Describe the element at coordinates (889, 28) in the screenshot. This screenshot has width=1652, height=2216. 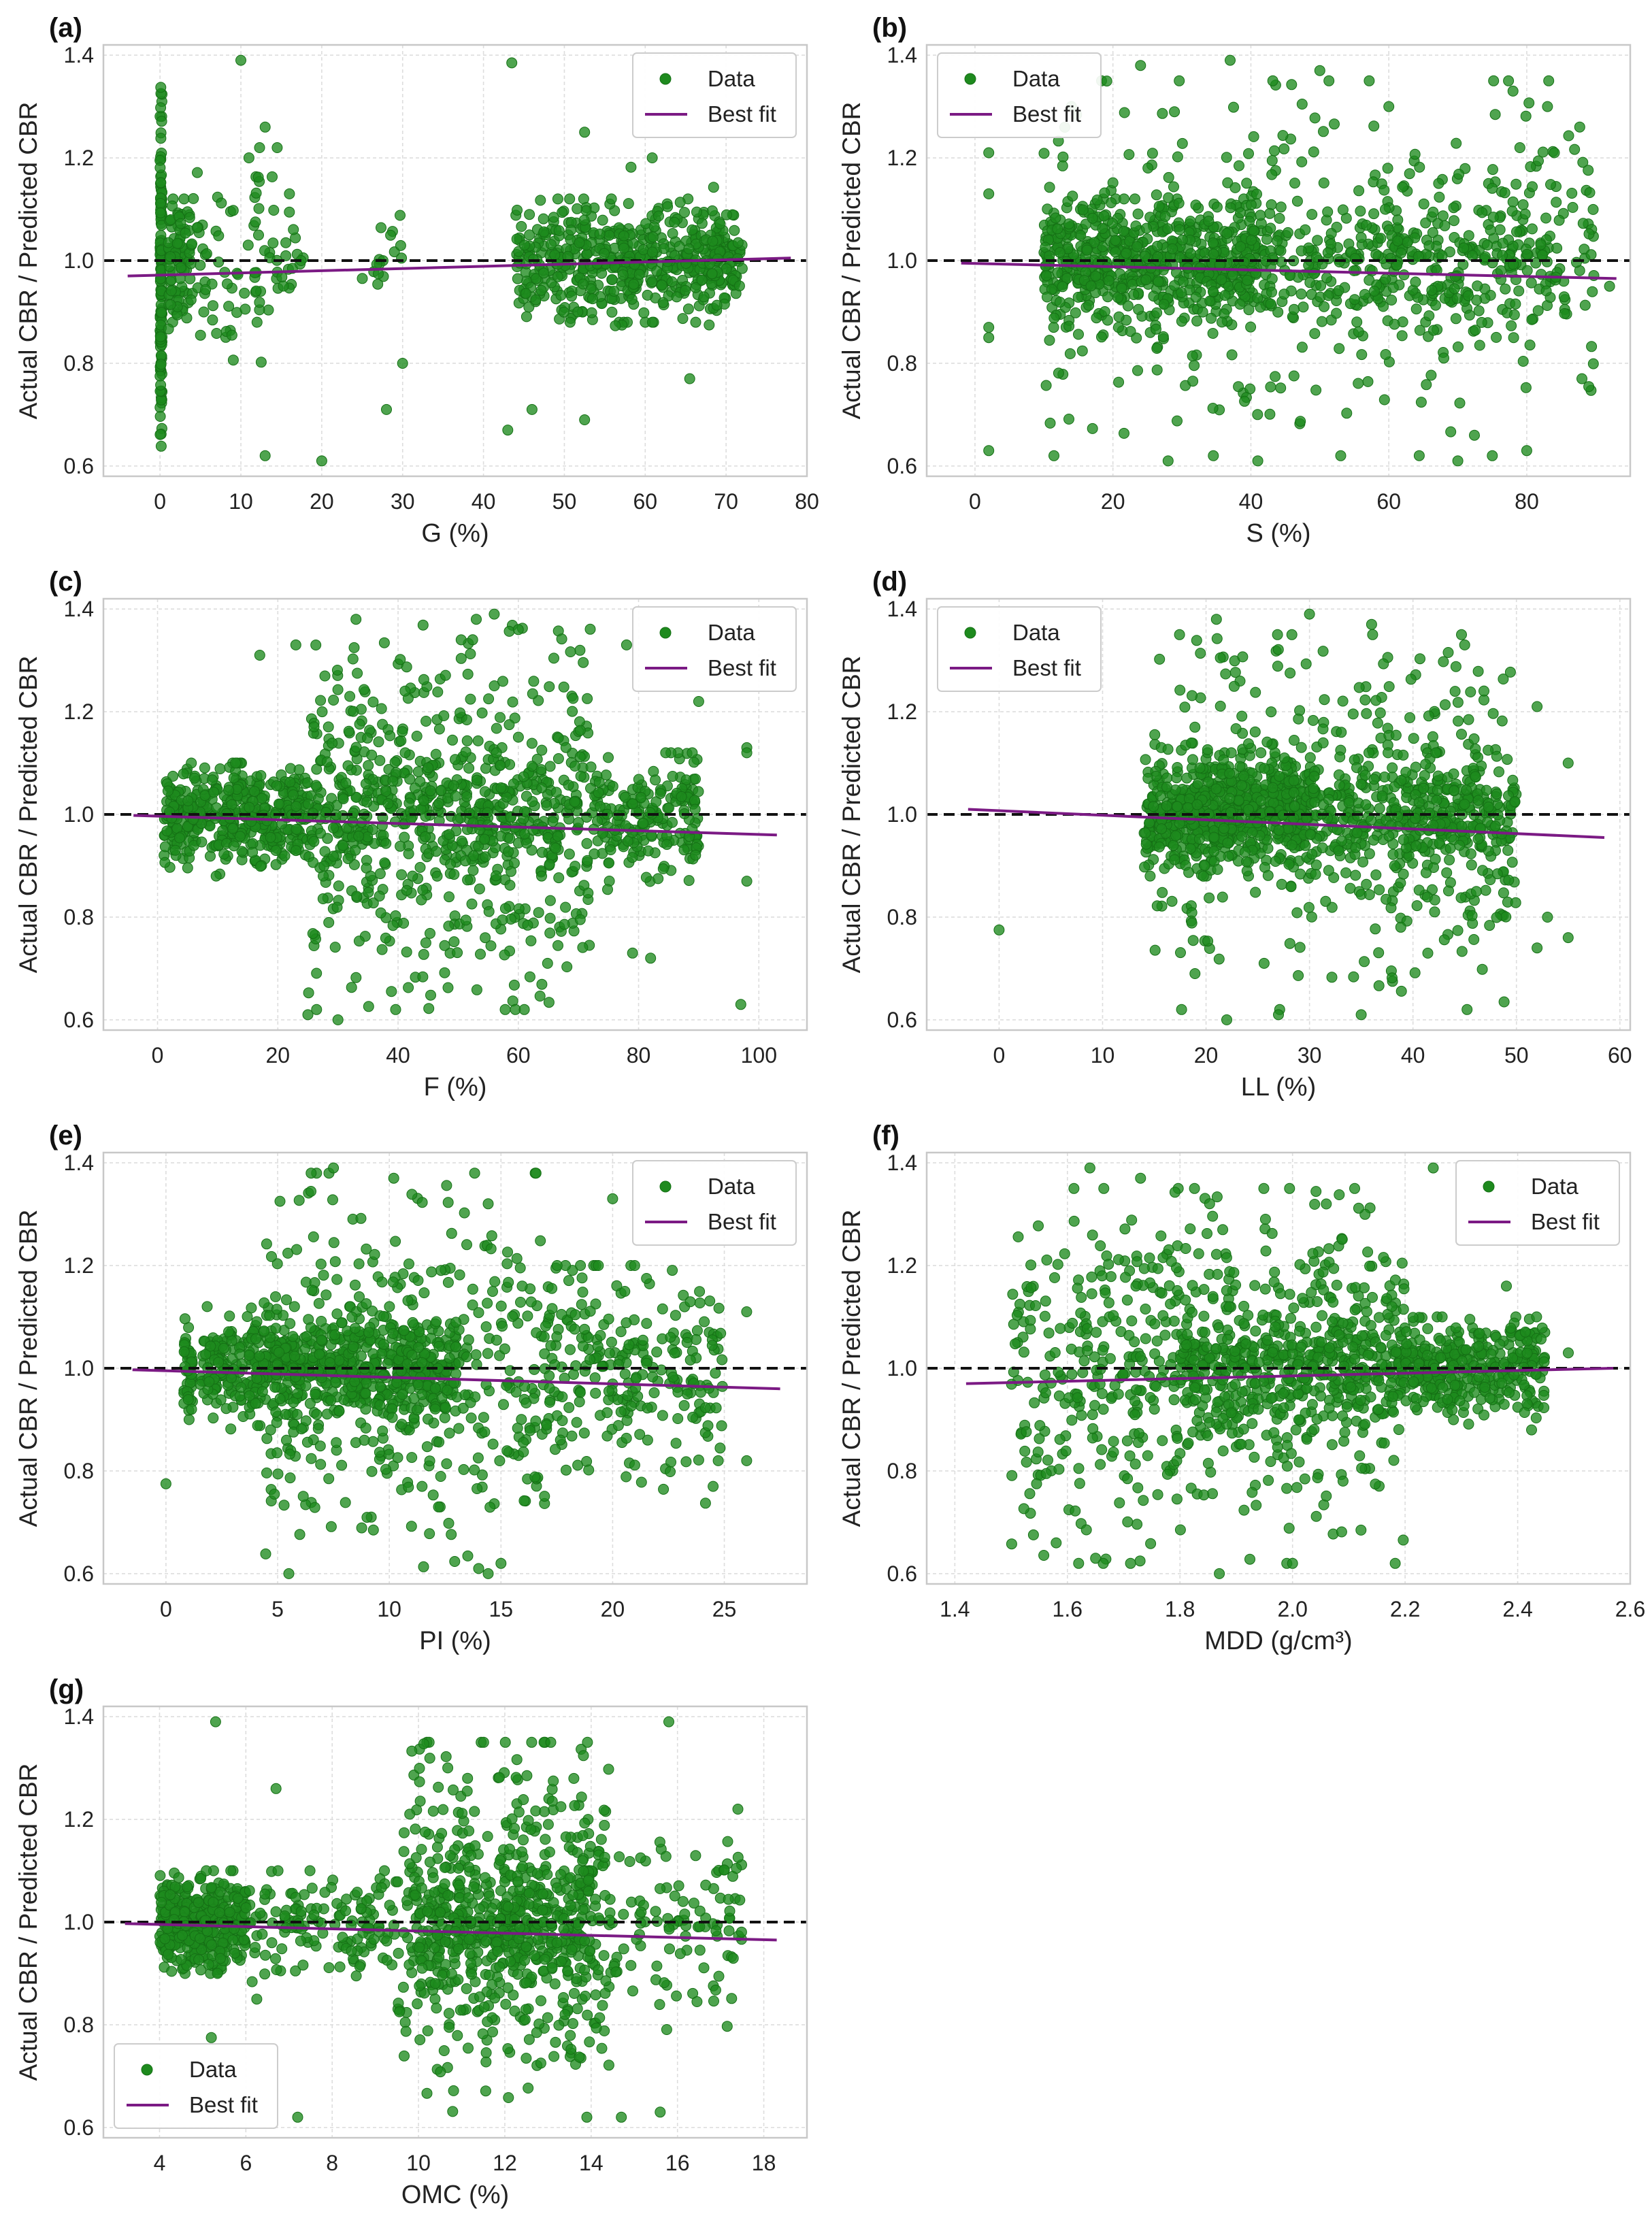
I see `panel-label: (b)` at that location.